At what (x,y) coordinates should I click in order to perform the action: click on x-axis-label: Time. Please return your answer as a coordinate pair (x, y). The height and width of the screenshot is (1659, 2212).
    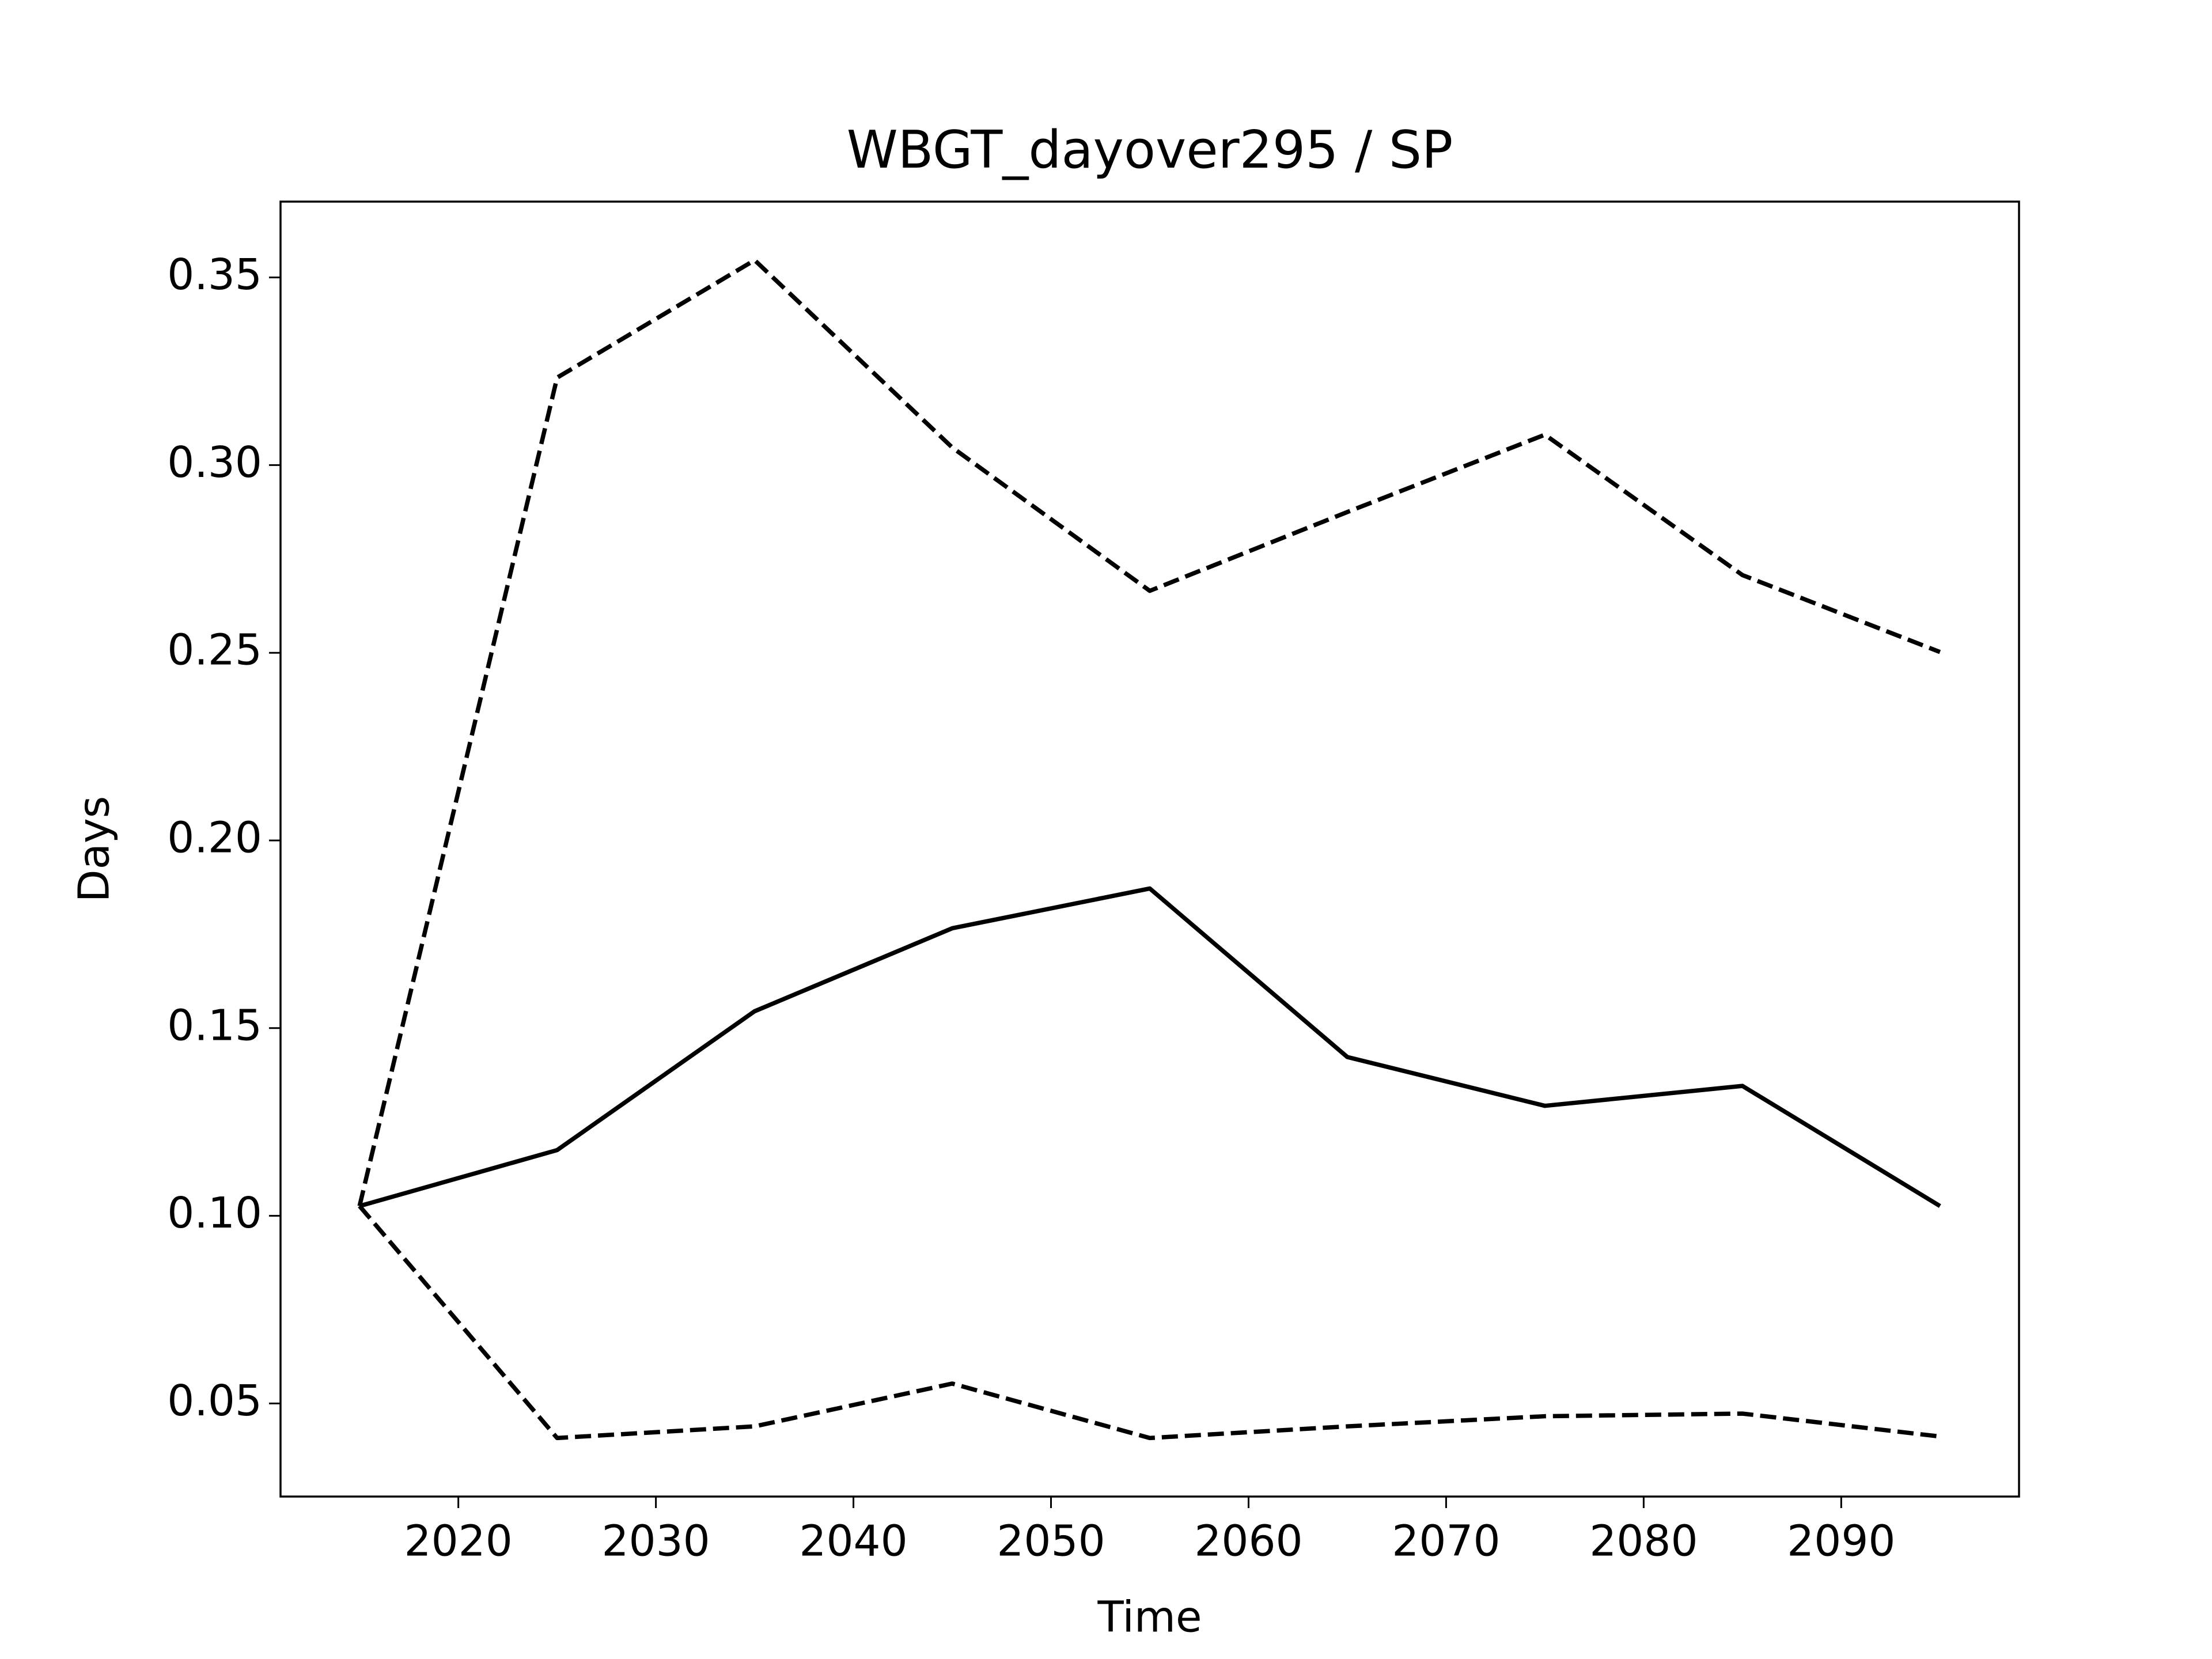
    Looking at the image, I should click on (1149, 1617).